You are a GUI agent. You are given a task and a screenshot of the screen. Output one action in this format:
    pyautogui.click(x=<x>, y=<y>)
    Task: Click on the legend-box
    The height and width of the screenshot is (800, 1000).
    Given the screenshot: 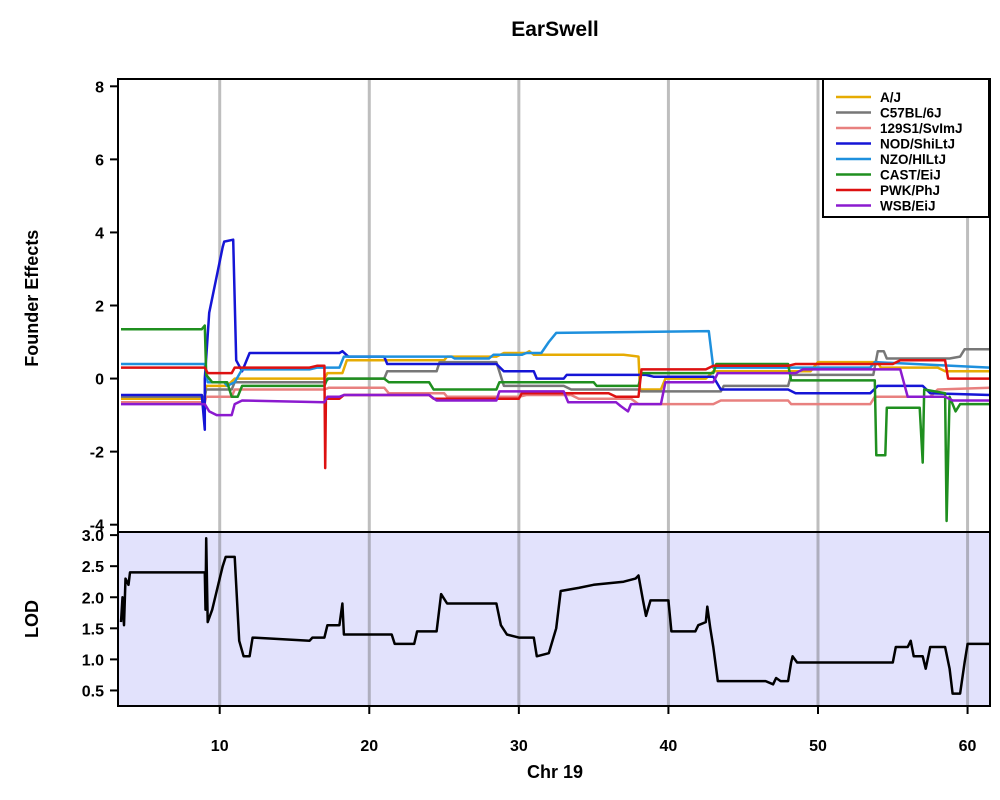 What is the action you would take?
    pyautogui.click(x=906, y=148)
    